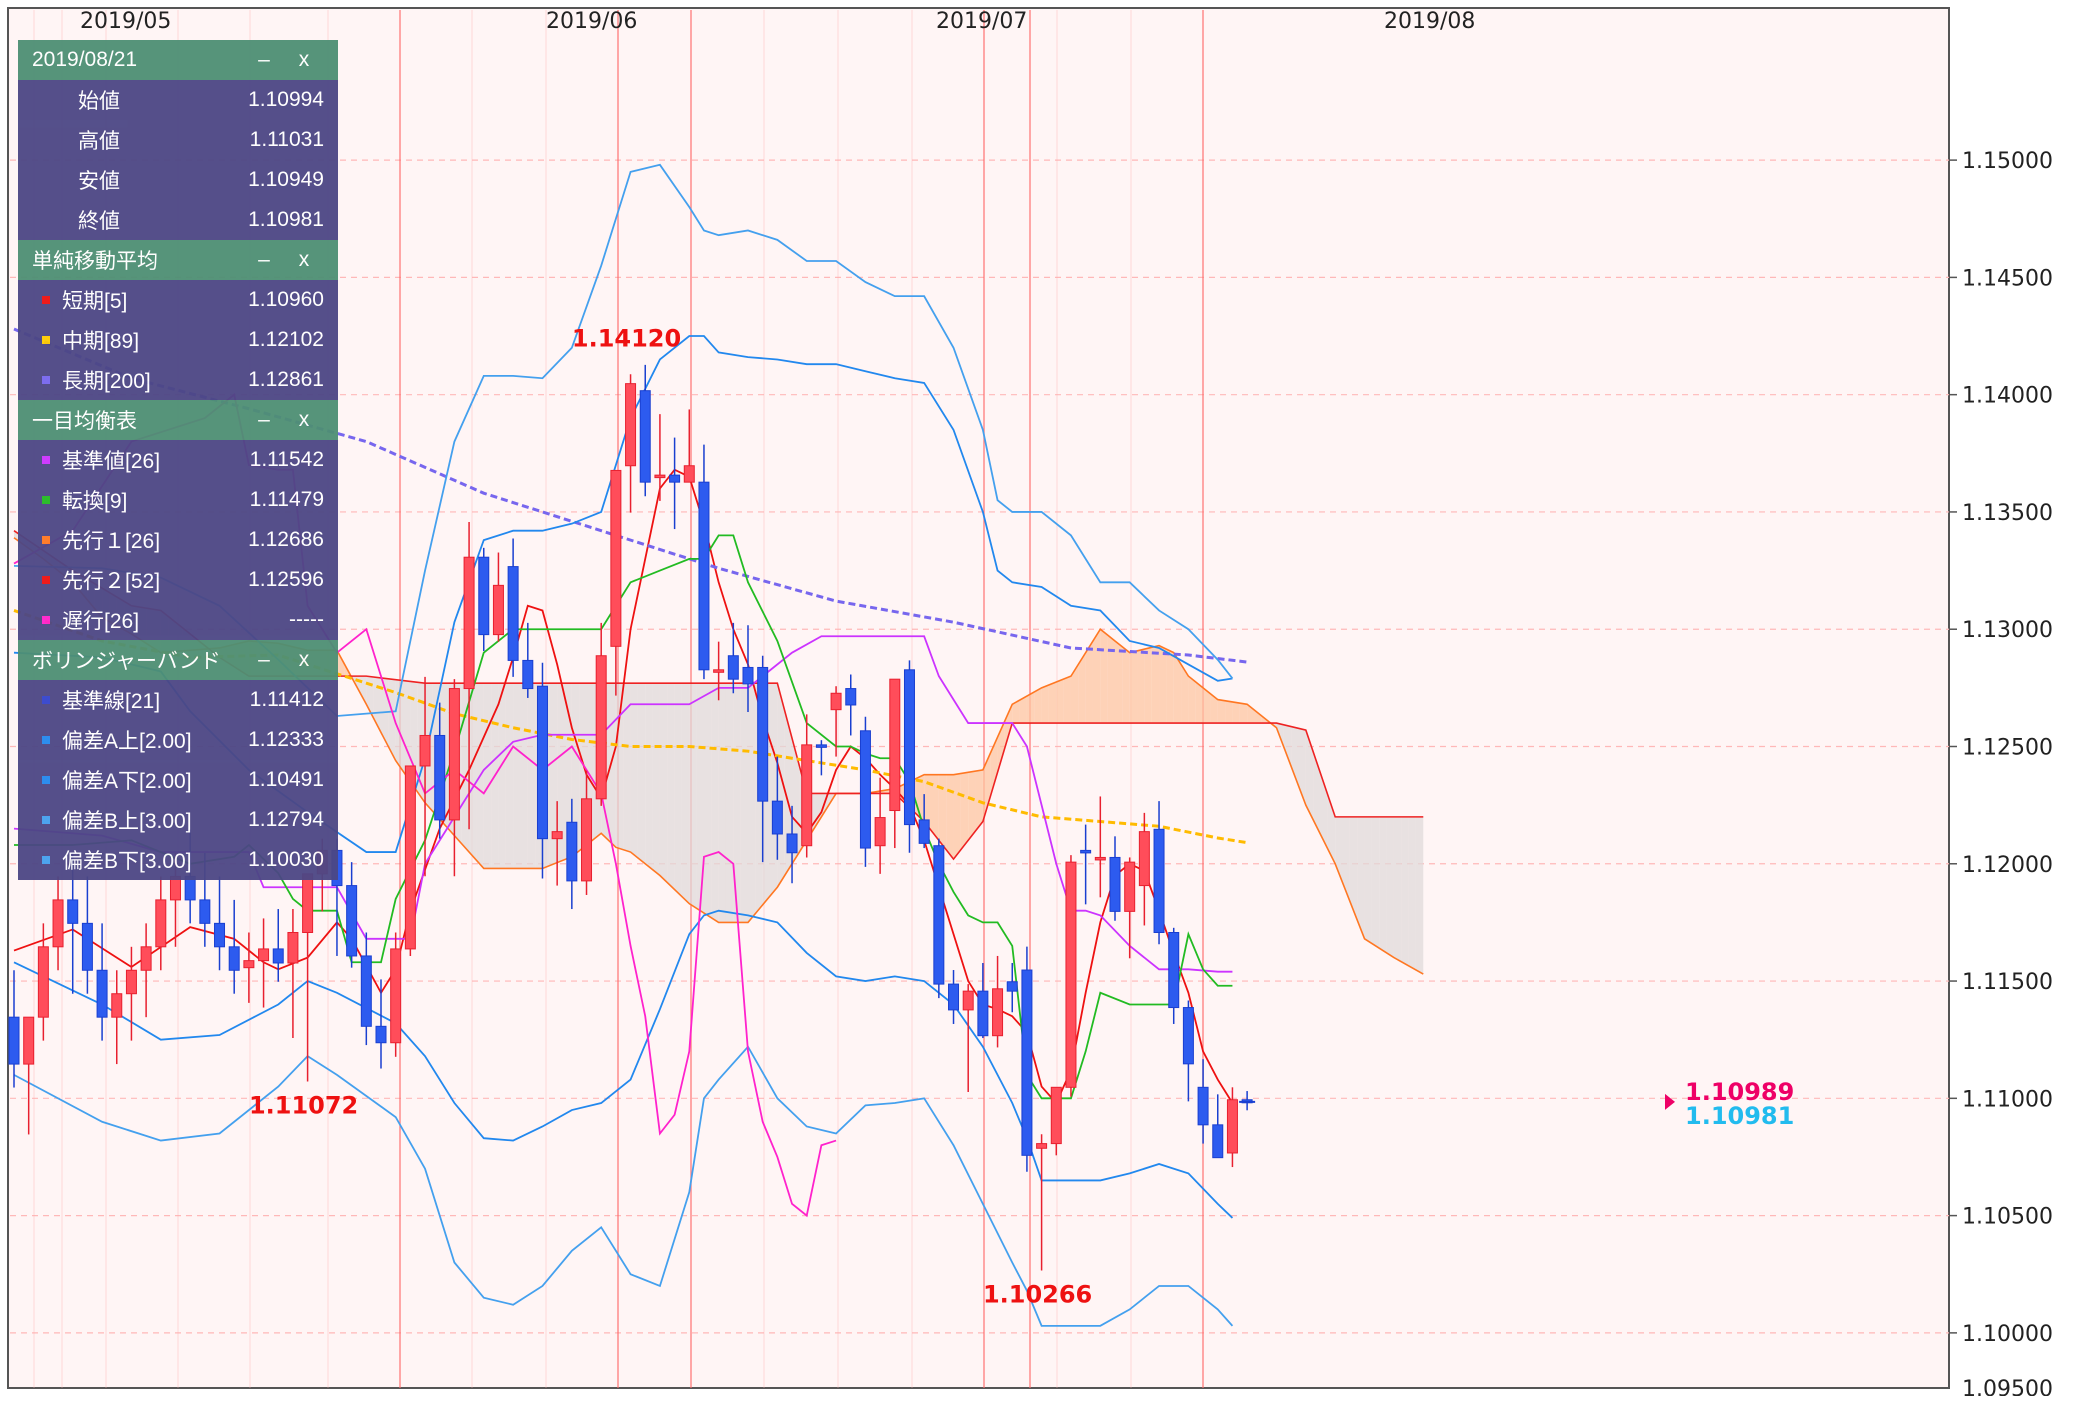 This screenshot has width=2080, height=1401. Describe the element at coordinates (178, 780) in the screenshot. I see `indicator-row: 偏差A下[2.00] 1.10491` at that location.